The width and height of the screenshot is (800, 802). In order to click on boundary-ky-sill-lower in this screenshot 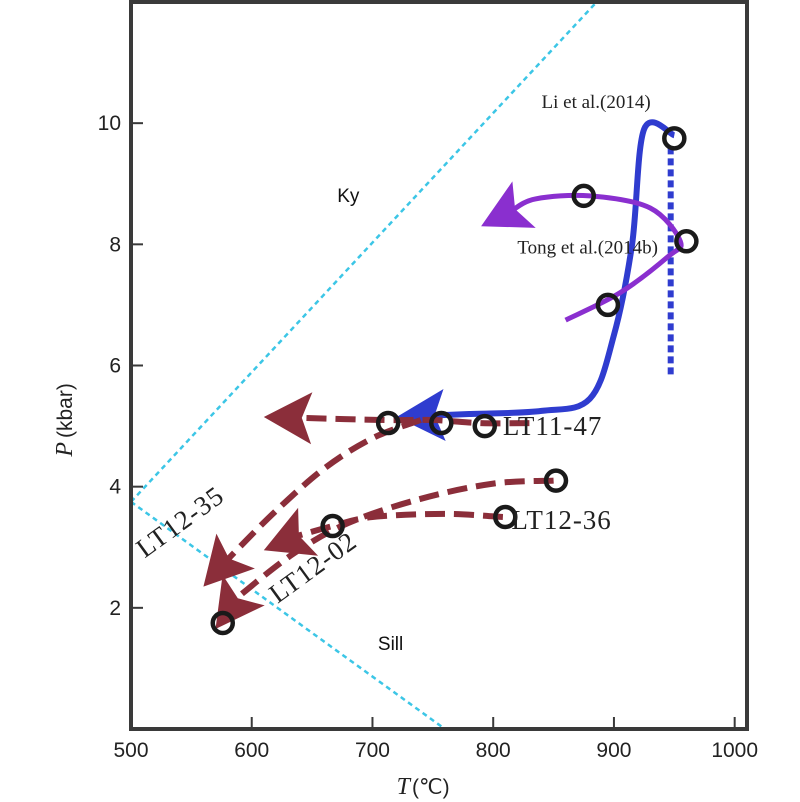, I will do `click(288, 614)`.